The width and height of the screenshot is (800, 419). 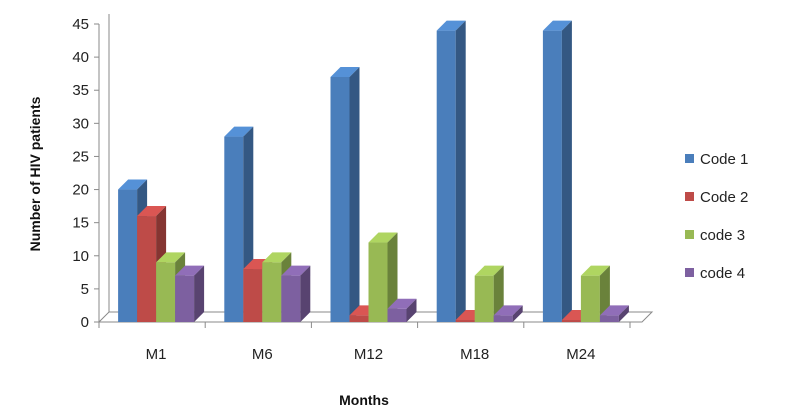 I want to click on legend: Code 1 Code 2 code 3 code 4, so click(x=716, y=216).